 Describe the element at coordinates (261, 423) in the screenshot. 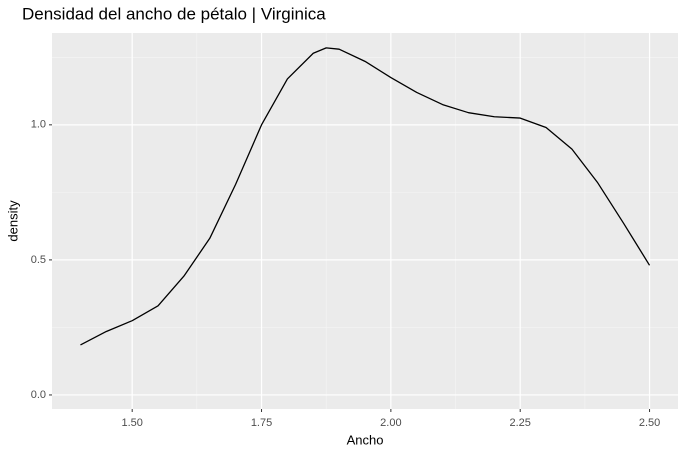

I see `x-tick-label: 1.75` at that location.